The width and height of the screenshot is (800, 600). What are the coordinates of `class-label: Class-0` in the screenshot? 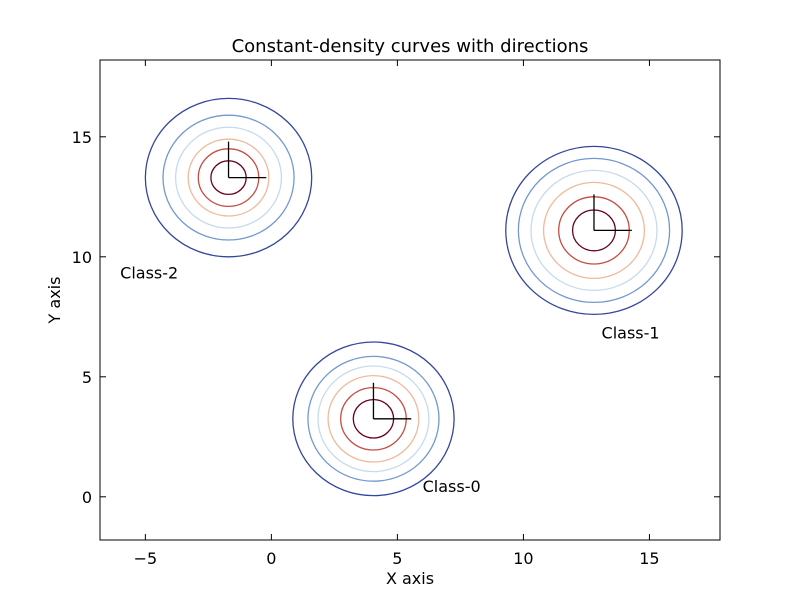 It's located at (452, 486).